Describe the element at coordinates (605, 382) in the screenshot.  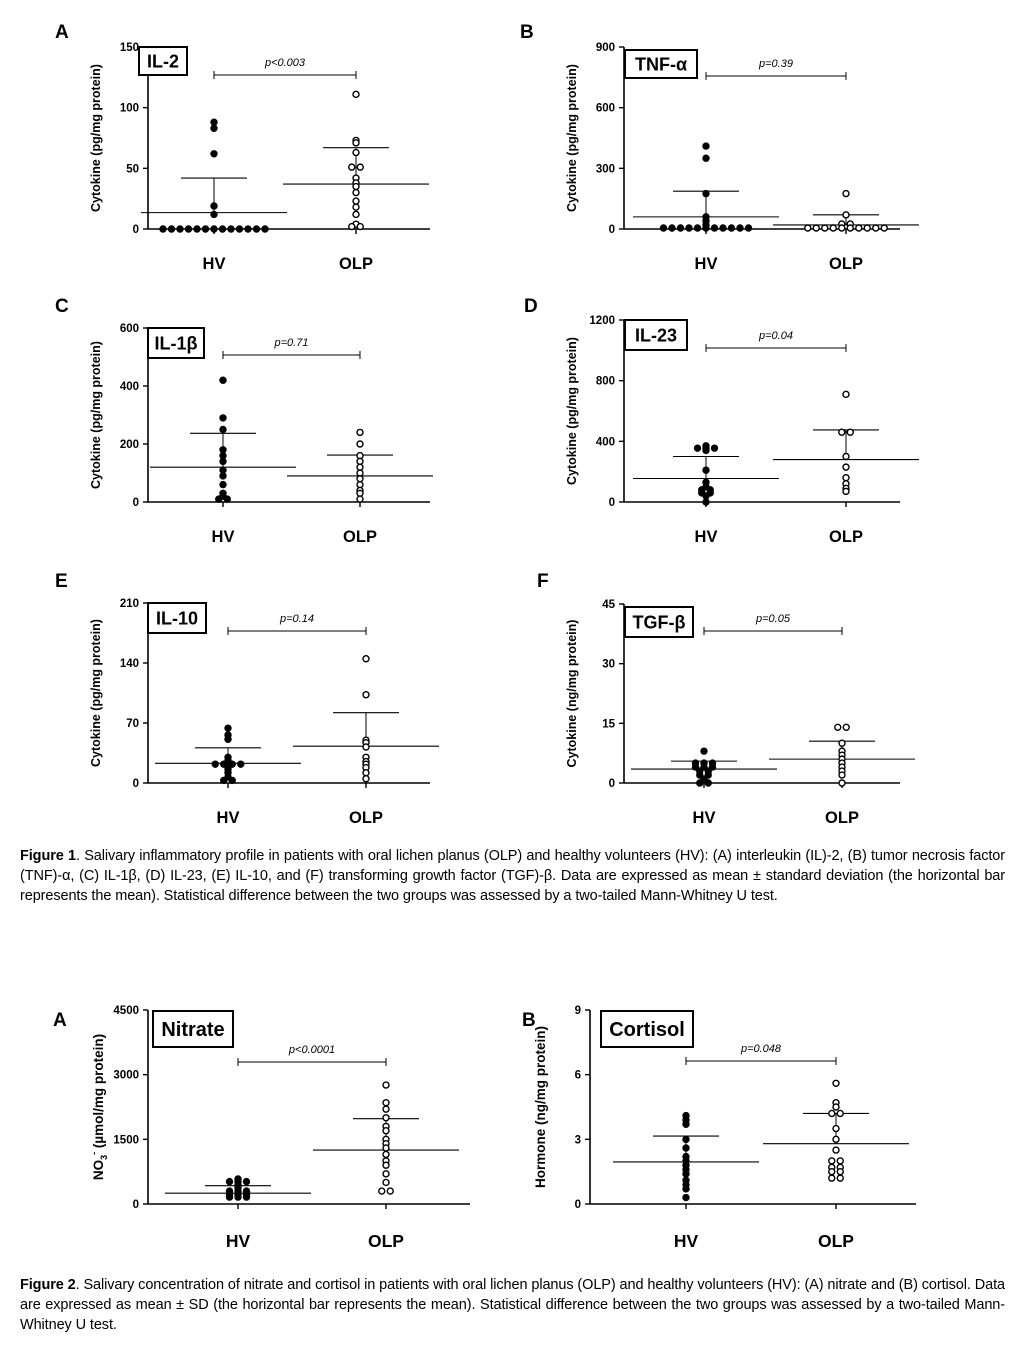
I see `y-tick-label: 800` at that location.